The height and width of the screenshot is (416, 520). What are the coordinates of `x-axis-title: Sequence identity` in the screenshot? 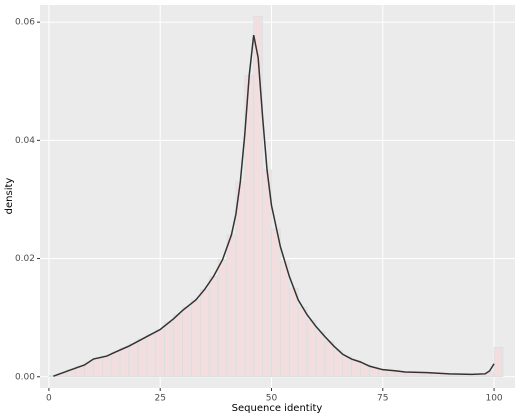 It's located at (277, 408).